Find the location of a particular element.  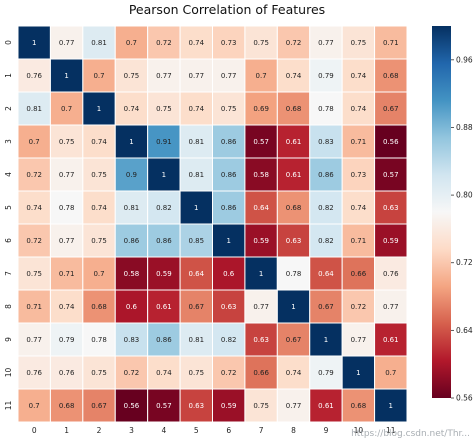

cell-value-label: 0.81 is located at coordinates (34, 109).